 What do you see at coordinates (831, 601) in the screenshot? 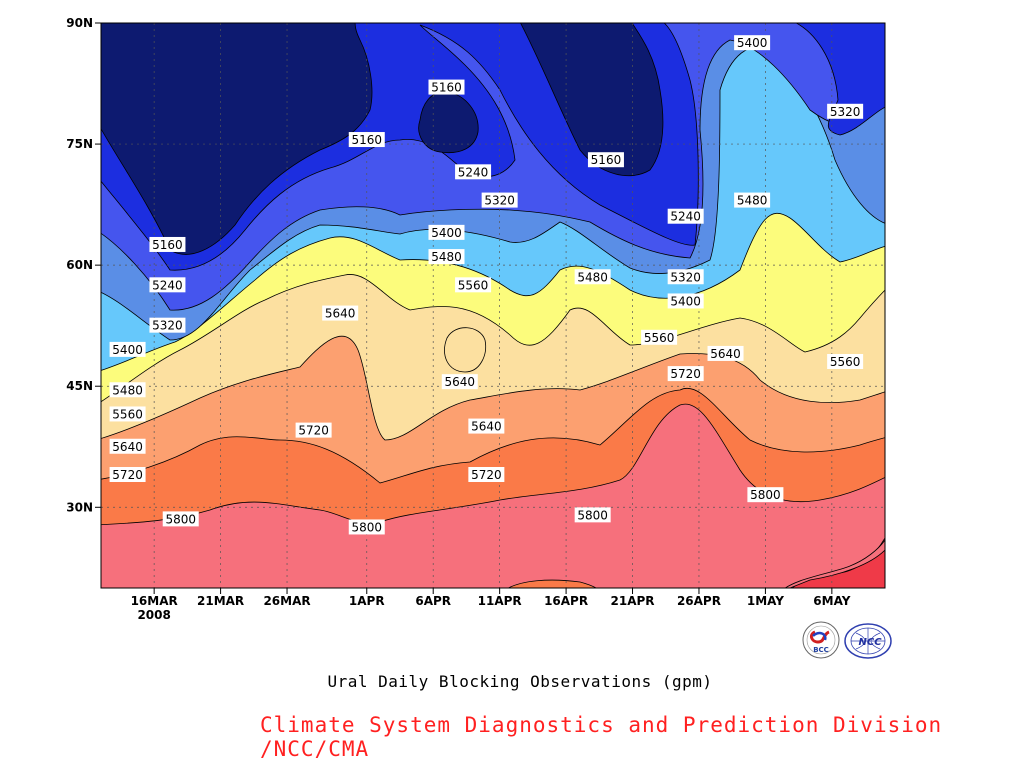
I see `x-tick-label: 6MAY` at bounding box center [831, 601].